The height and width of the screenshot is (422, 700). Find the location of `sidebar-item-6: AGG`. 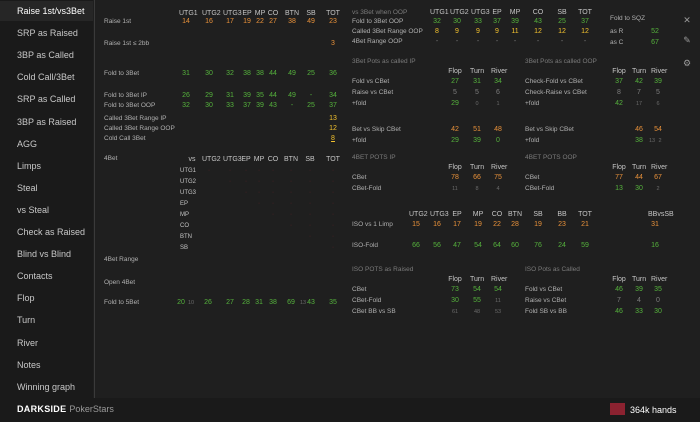

sidebar-item-6: AGG is located at coordinates (27, 143).